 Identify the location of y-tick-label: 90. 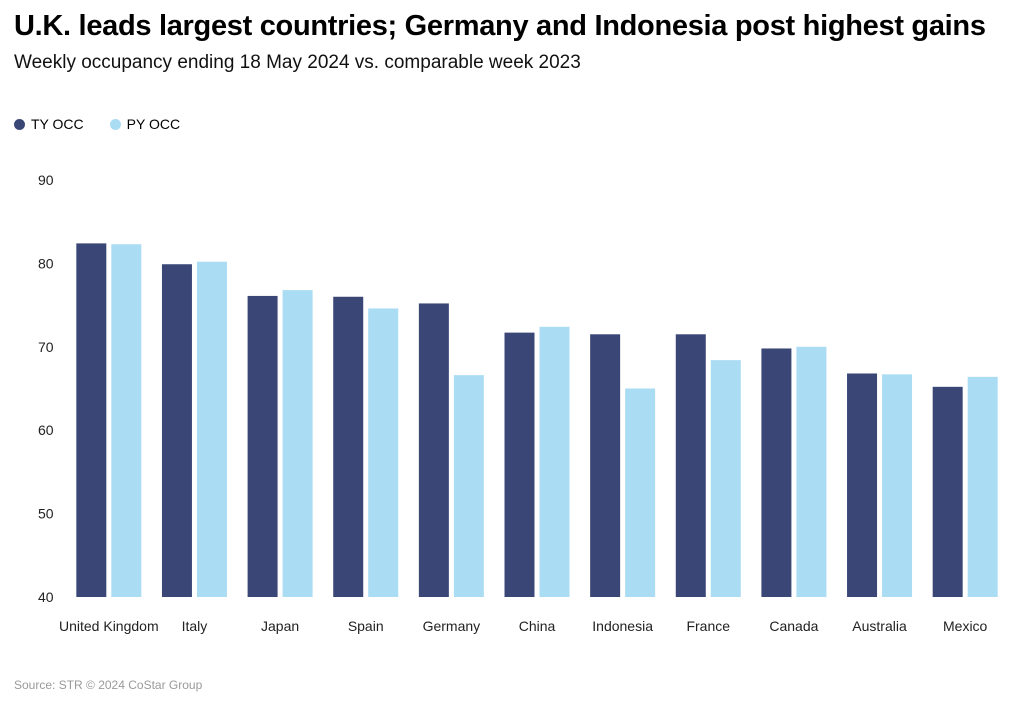
(46, 180).